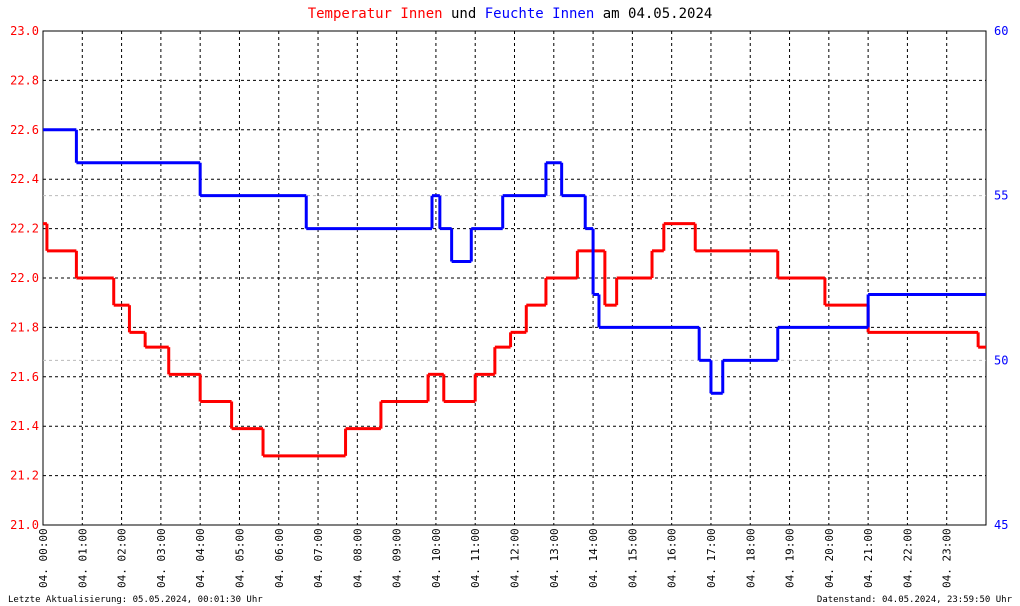 Image resolution: width=1020 pixels, height=606 pixels. Describe the element at coordinates (357, 558) in the screenshot. I see `x-tick-label: 04. 08:00` at that location.